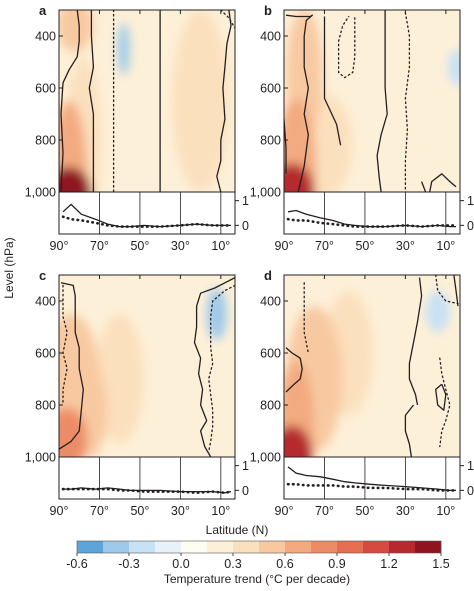 The height and width of the screenshot is (591, 474). I want to click on colorbar-tick-label: 0.6, so click(284, 564).